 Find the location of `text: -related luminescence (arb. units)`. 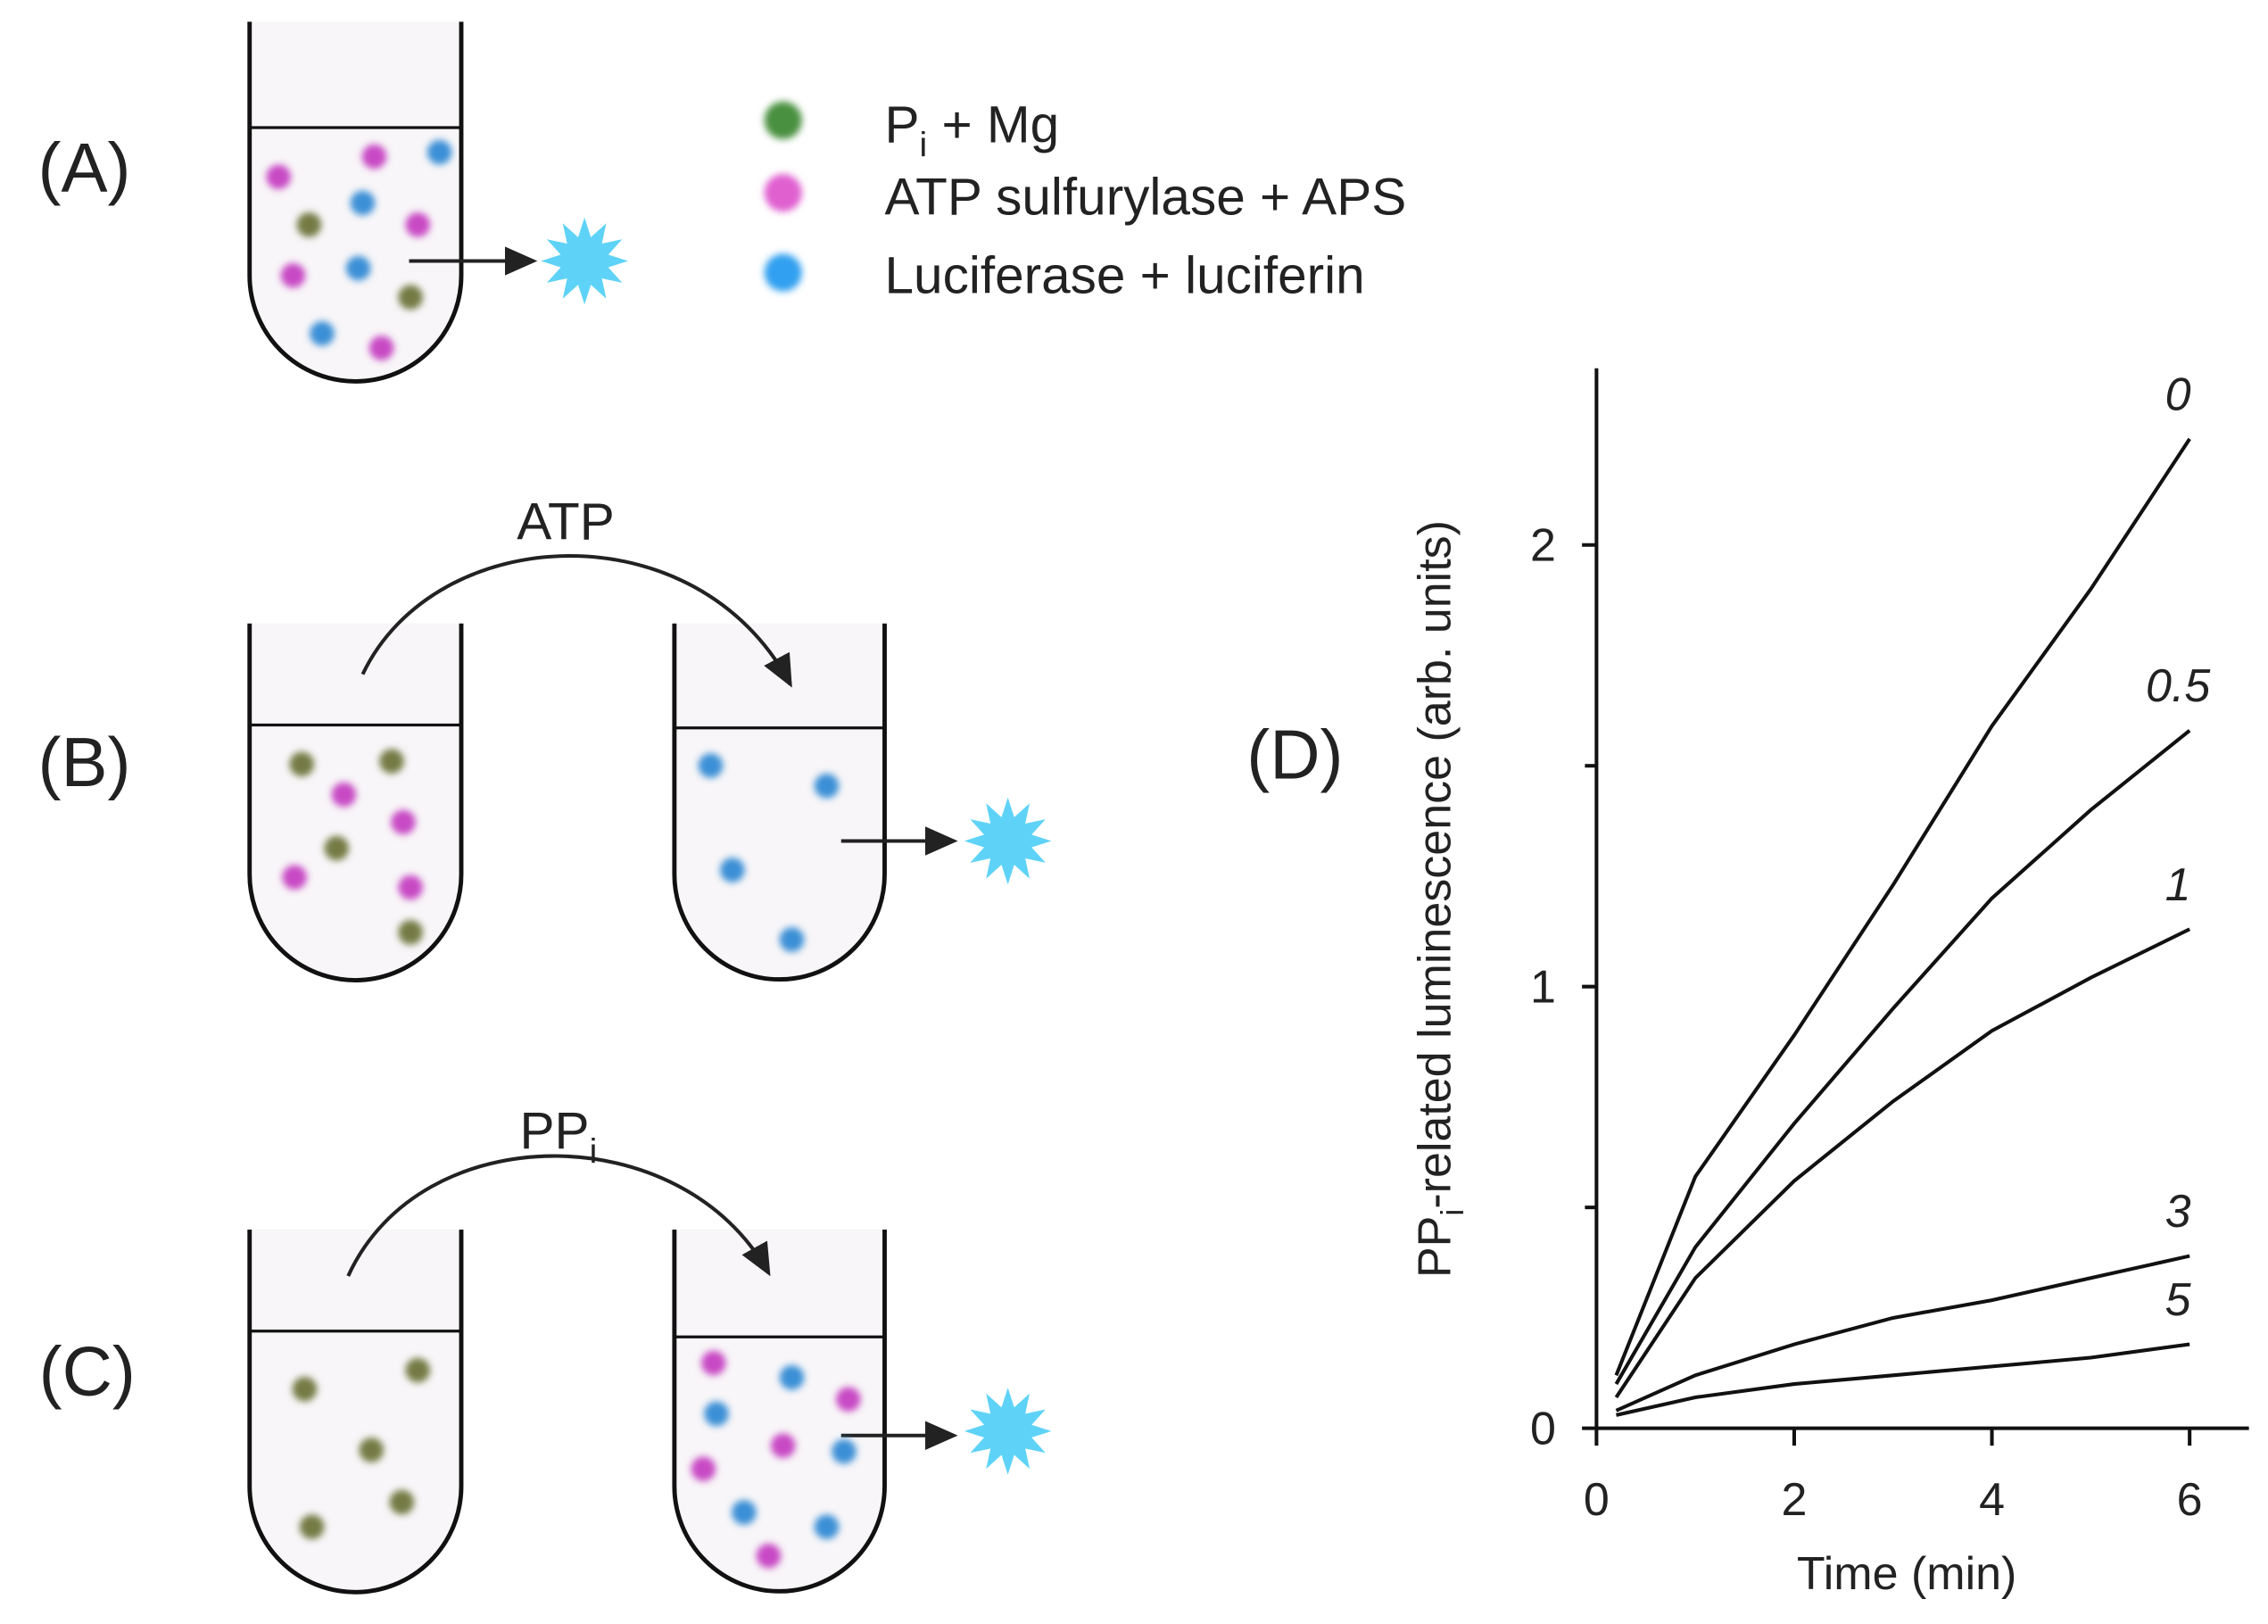

text: -related luminescence (arb. units) is located at coordinates (1435, 864).